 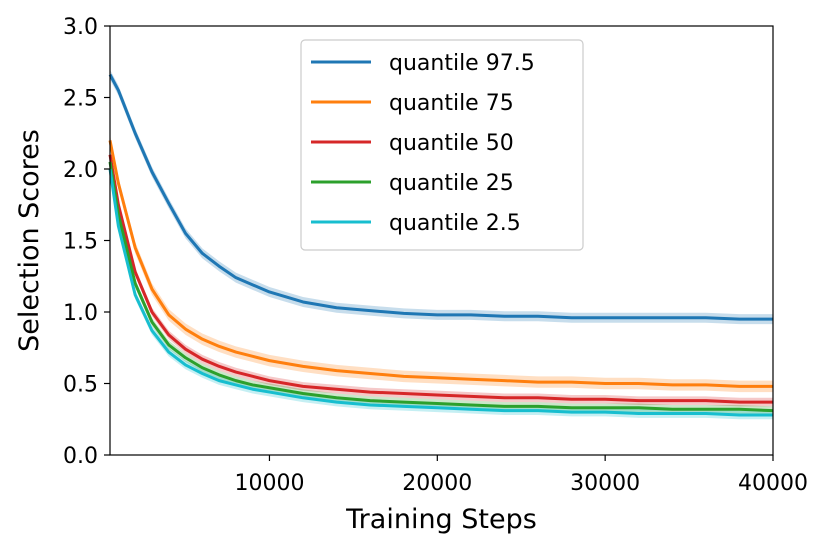 I want to click on y-axis-ticks: 0.0 0.5 1.0 1.5 2.0 2.5 3.0, so click(x=86, y=242).